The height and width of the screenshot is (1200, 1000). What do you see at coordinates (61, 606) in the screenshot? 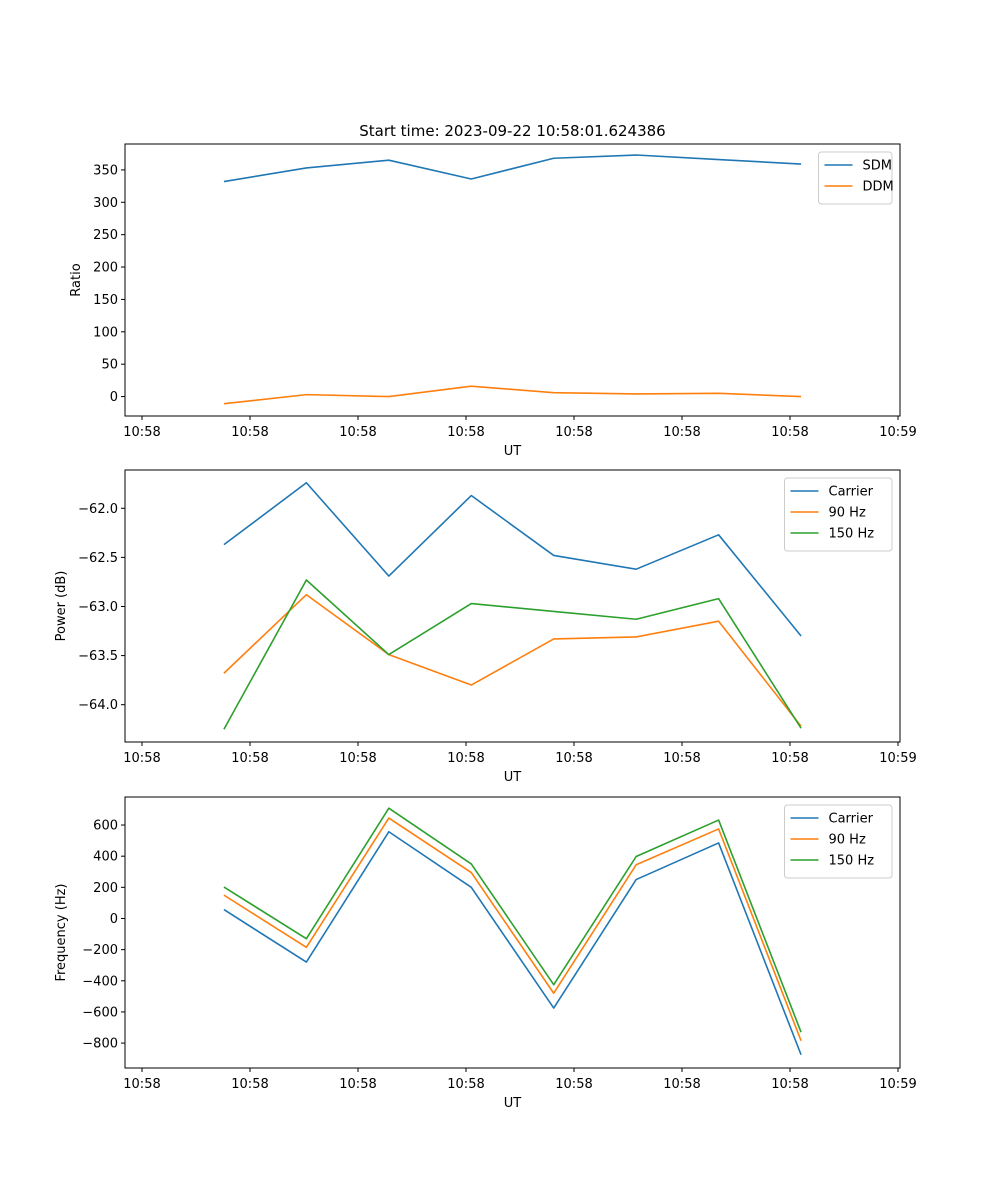
I see `y-axis-label: Power (dB)` at bounding box center [61, 606].